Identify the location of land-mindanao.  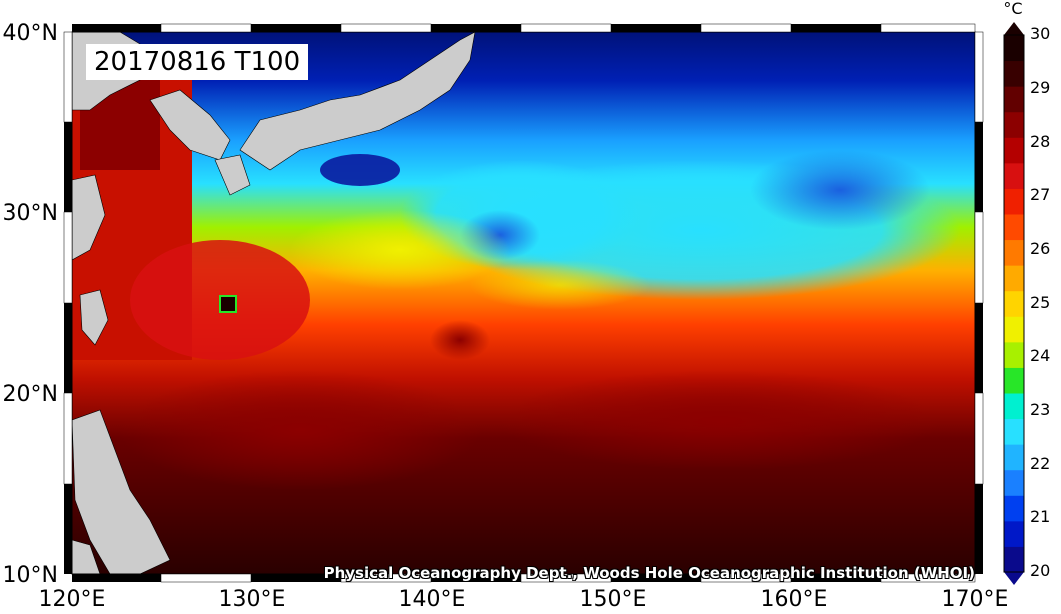
(86, 556).